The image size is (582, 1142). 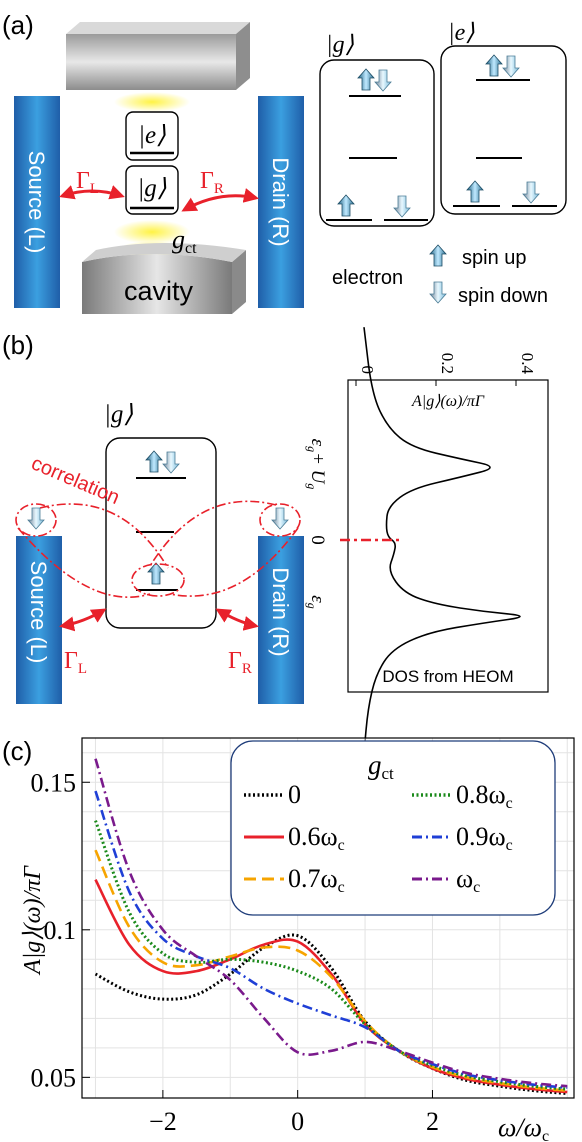 What do you see at coordinates (316, 464) in the screenshot?
I see `svg-text: εg+ Ug` at bounding box center [316, 464].